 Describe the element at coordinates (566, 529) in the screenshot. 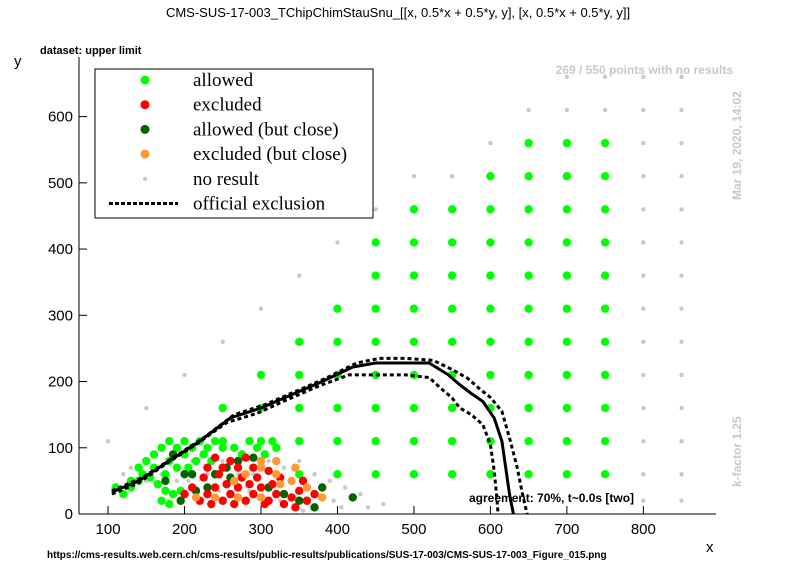

I see `x-tick-label: 700` at that location.